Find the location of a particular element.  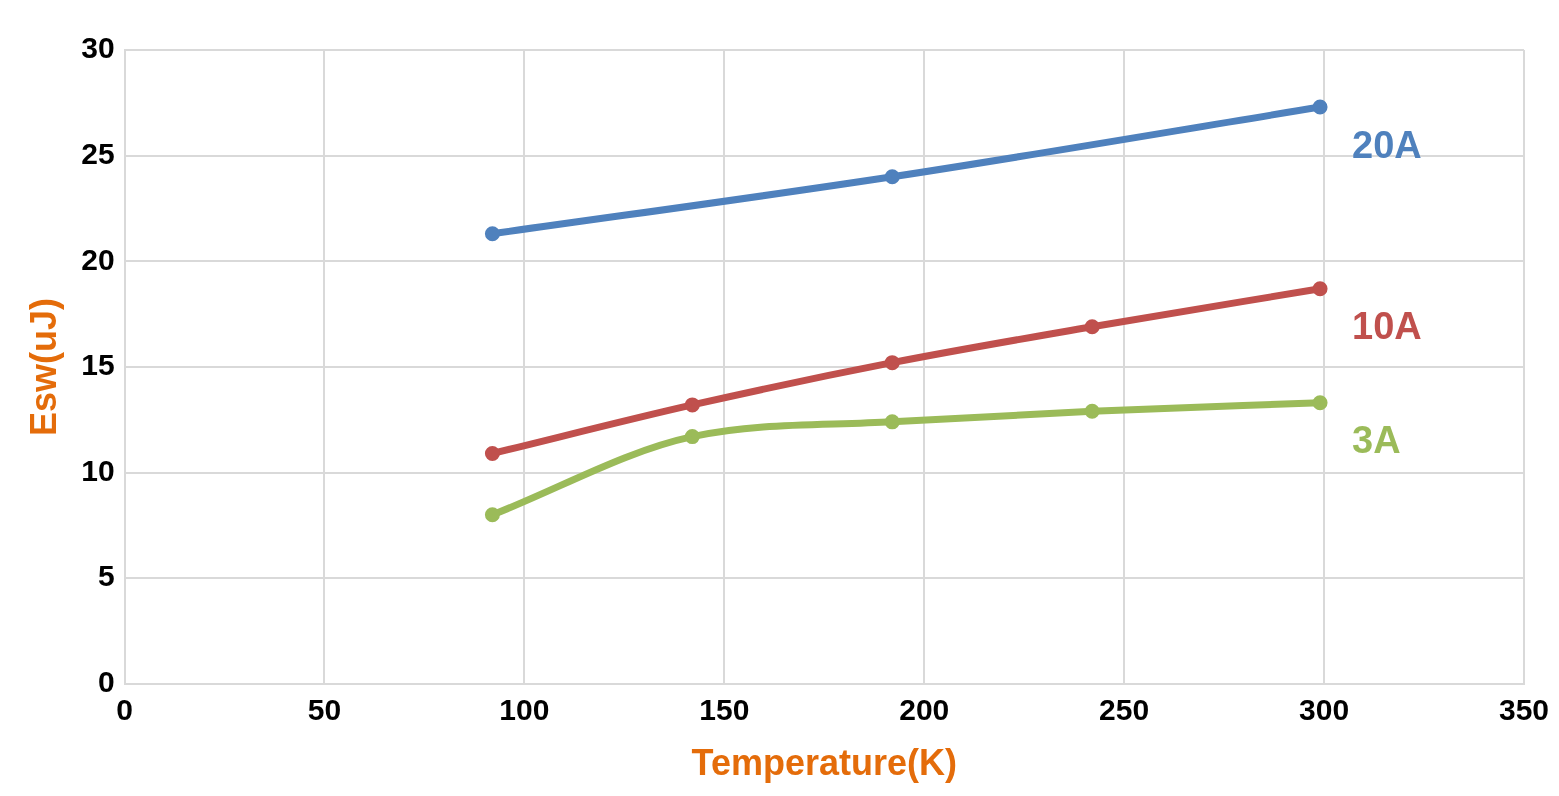

y-axis-title: Esw(uJ) is located at coordinates (43, 366).